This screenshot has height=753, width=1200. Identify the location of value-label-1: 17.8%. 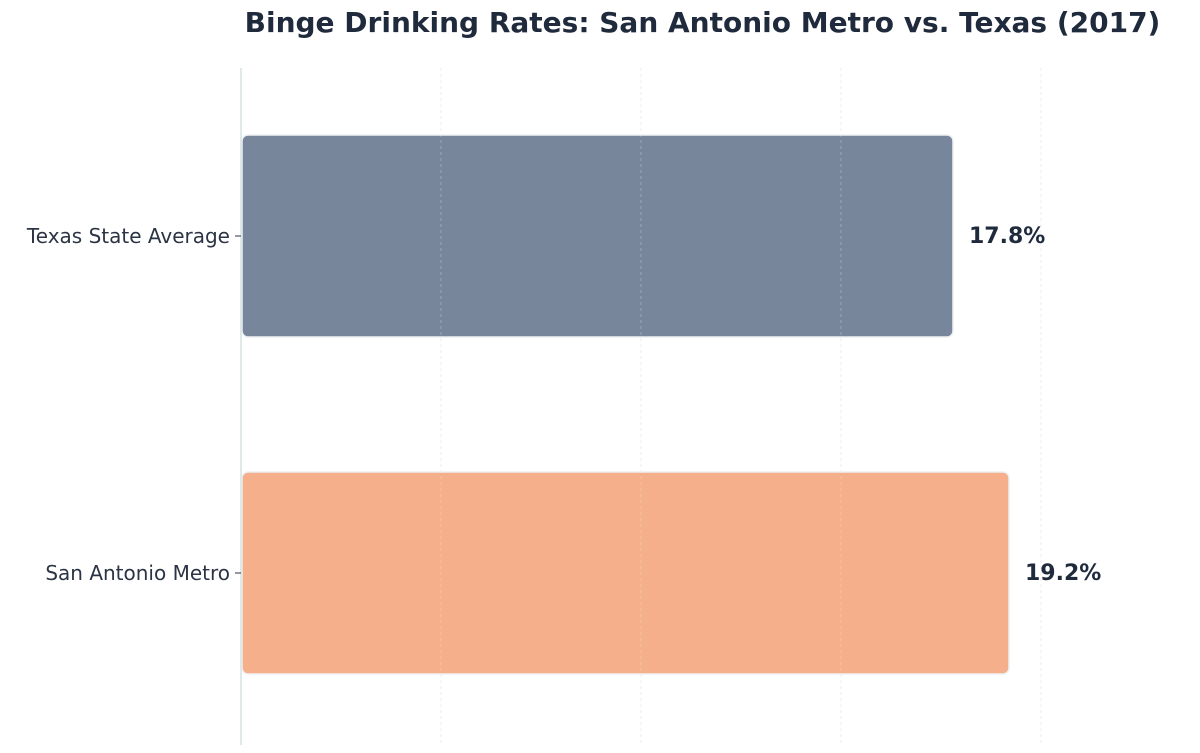
(1007, 236).